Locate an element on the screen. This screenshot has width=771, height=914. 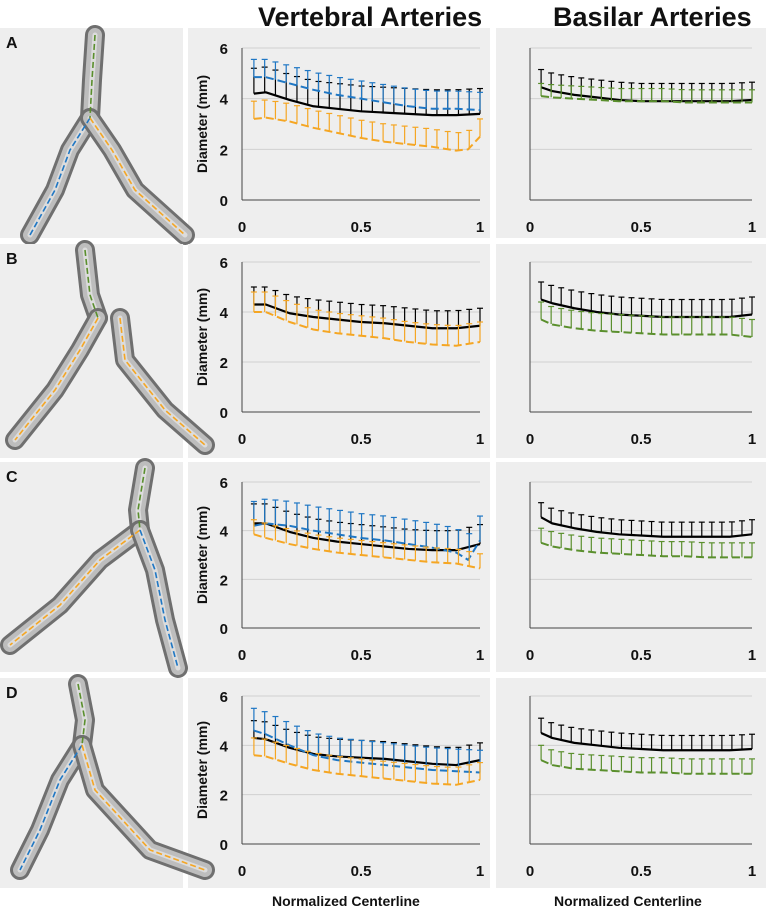
basilar-chart-B: 0 0.5 1 is located at coordinates (641, 354).